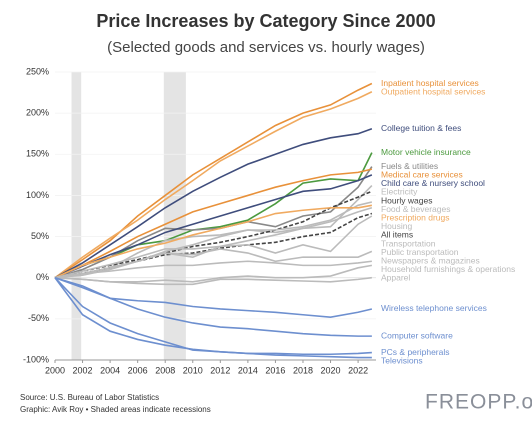 The width and height of the screenshot is (532, 438). What do you see at coordinates (430, 83) in the screenshot?
I see `series-label: Inpatient hospital services` at bounding box center [430, 83].